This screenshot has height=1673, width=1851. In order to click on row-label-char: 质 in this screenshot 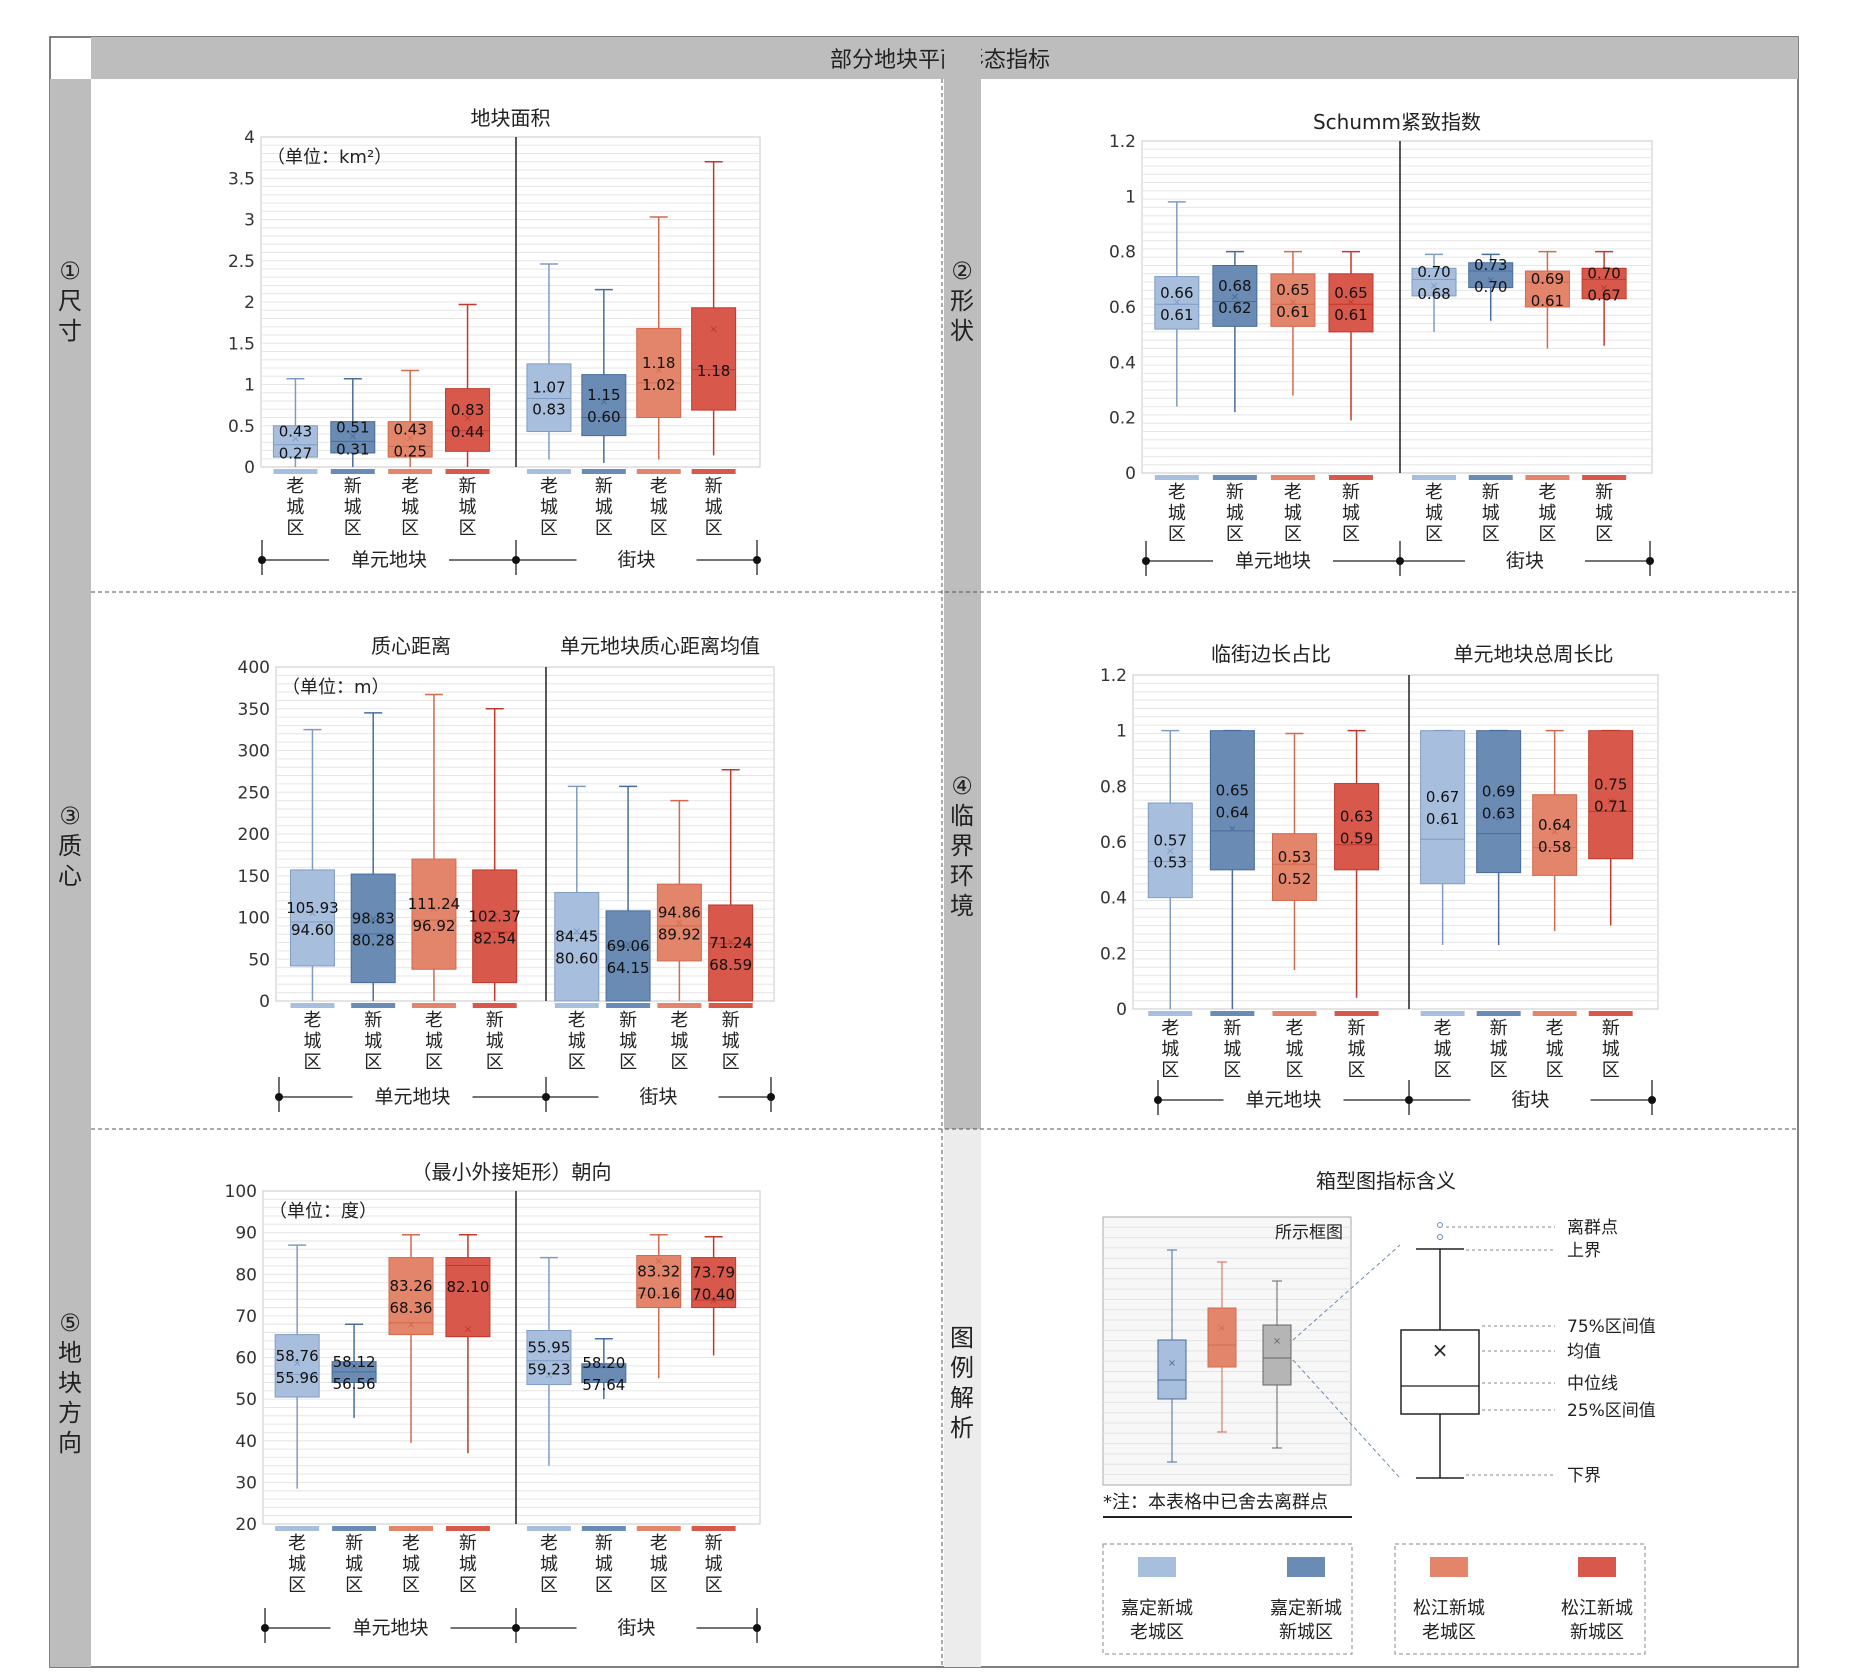, I will do `click(70, 846)`.